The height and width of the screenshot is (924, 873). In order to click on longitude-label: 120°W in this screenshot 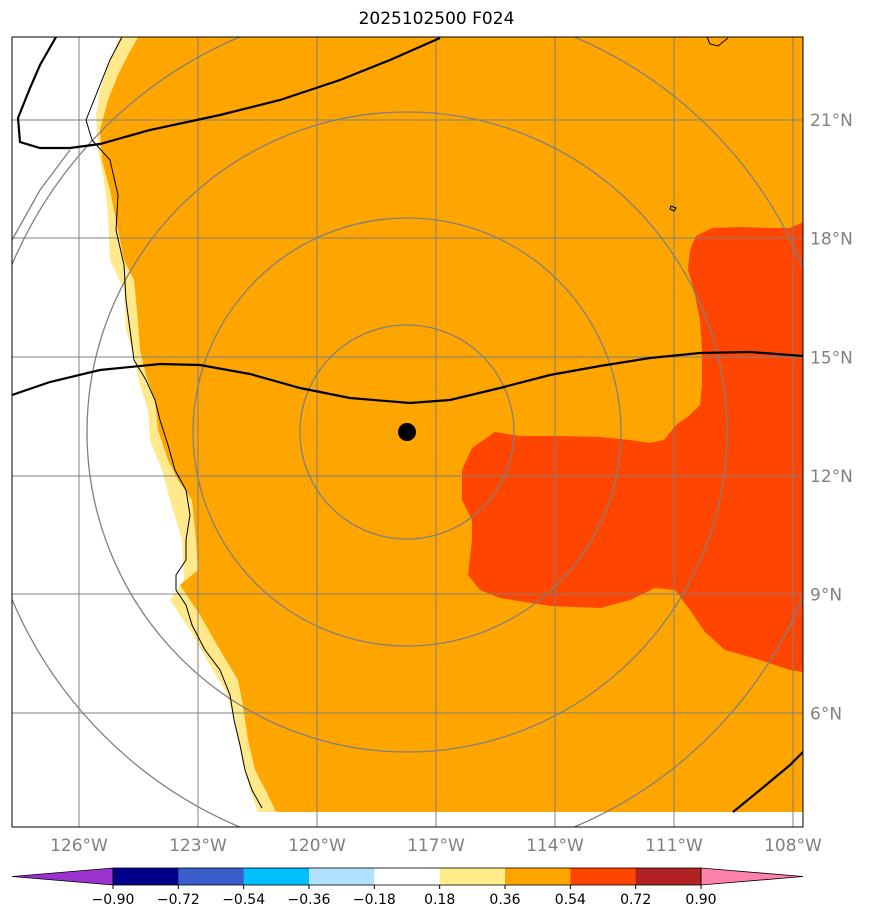, I will do `click(317, 846)`.